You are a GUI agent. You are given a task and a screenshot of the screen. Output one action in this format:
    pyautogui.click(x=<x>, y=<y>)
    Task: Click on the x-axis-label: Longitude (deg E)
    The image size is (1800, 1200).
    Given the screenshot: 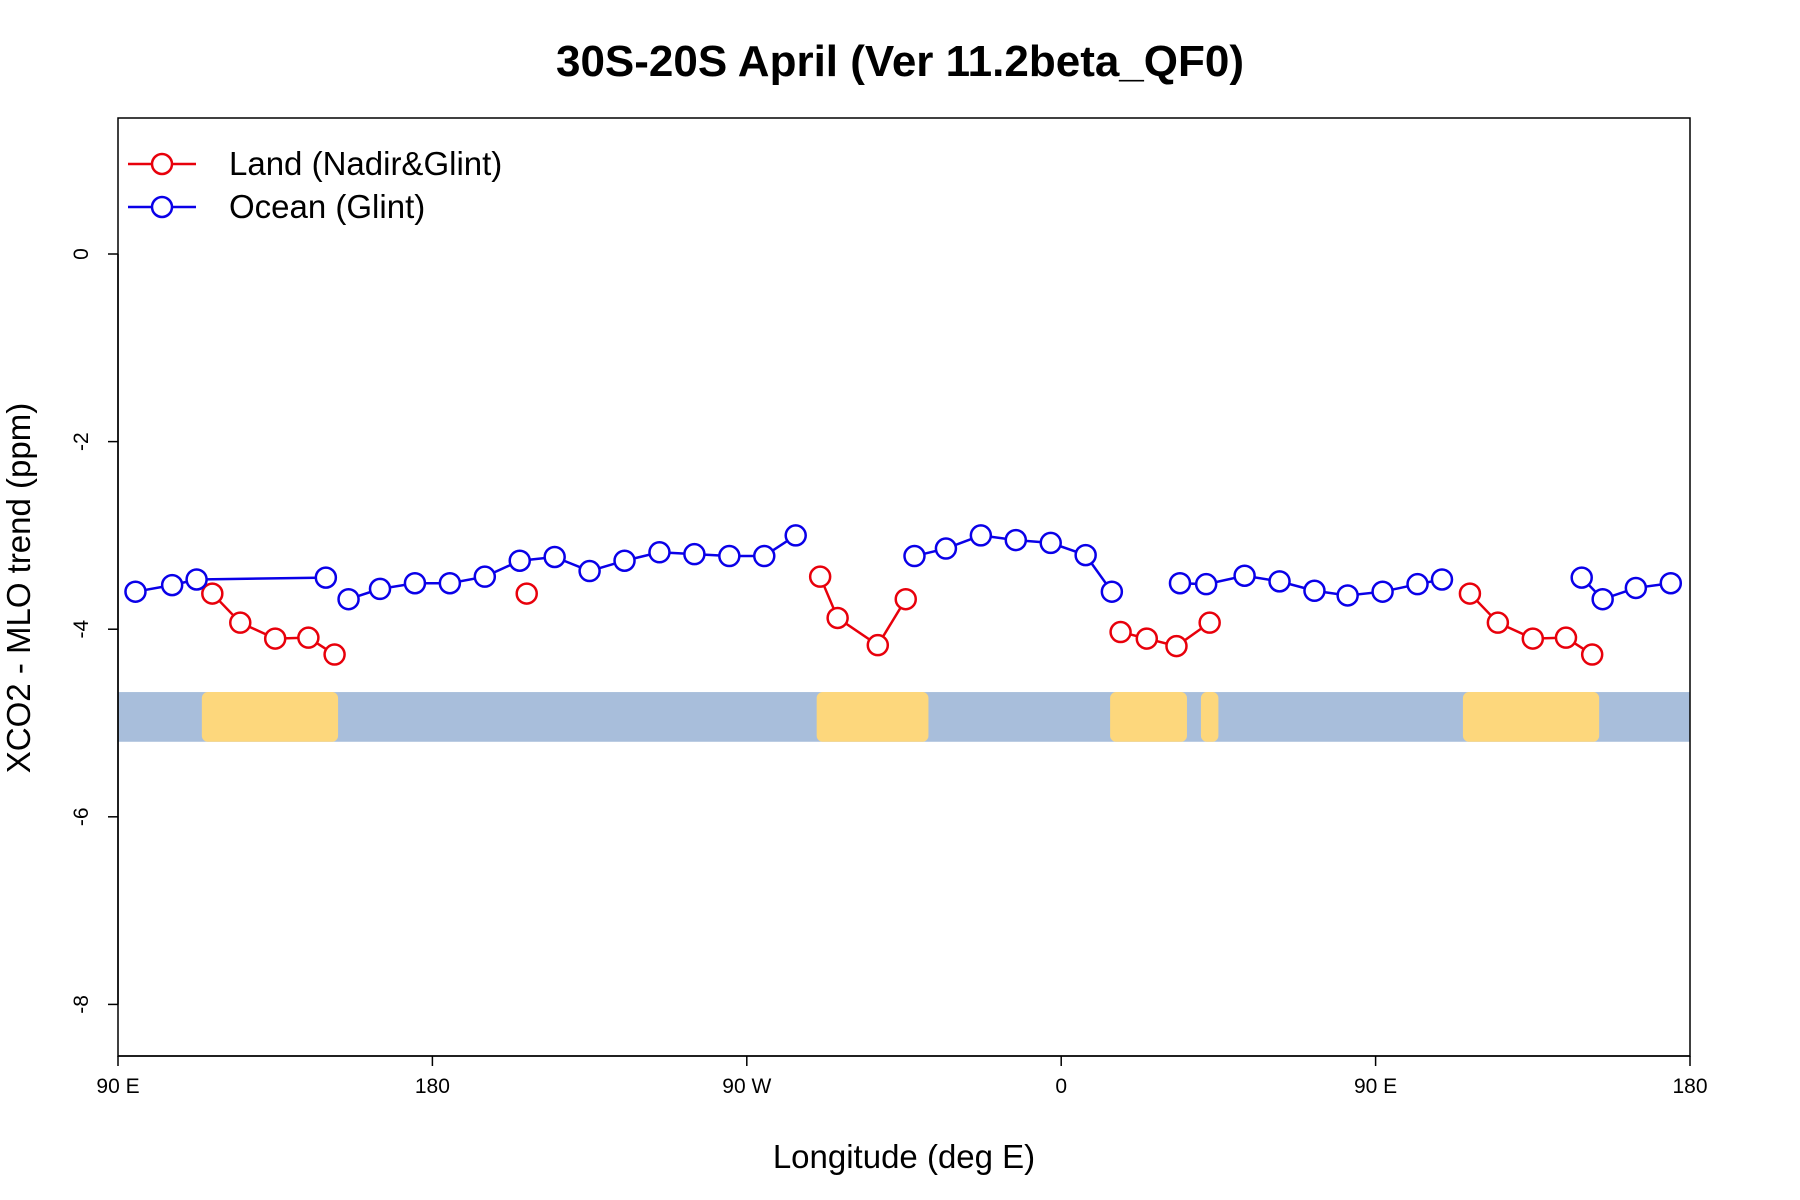 What is the action you would take?
    pyautogui.click(x=904, y=1156)
    